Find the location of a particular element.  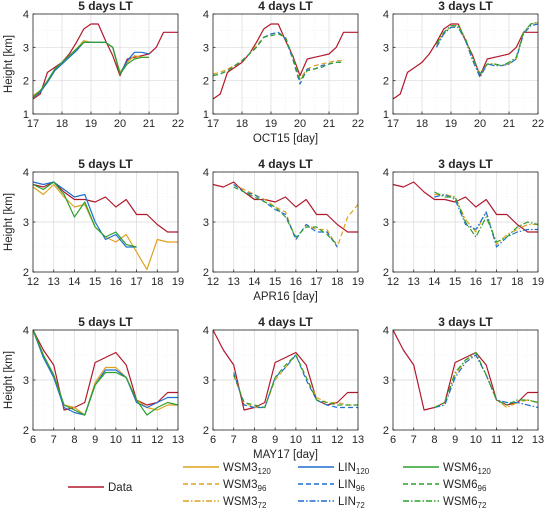

subplot-title: 3 days LT is located at coordinates (465, 164).